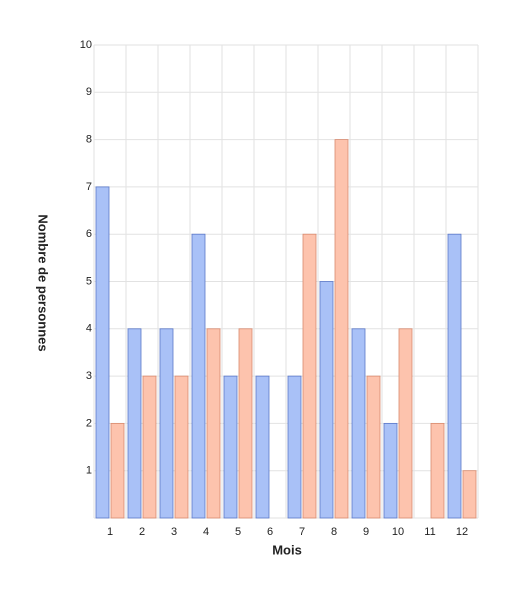 The width and height of the screenshot is (518, 594). Describe the element at coordinates (398, 532) in the screenshot. I see `x-tick-label: 10` at that location.